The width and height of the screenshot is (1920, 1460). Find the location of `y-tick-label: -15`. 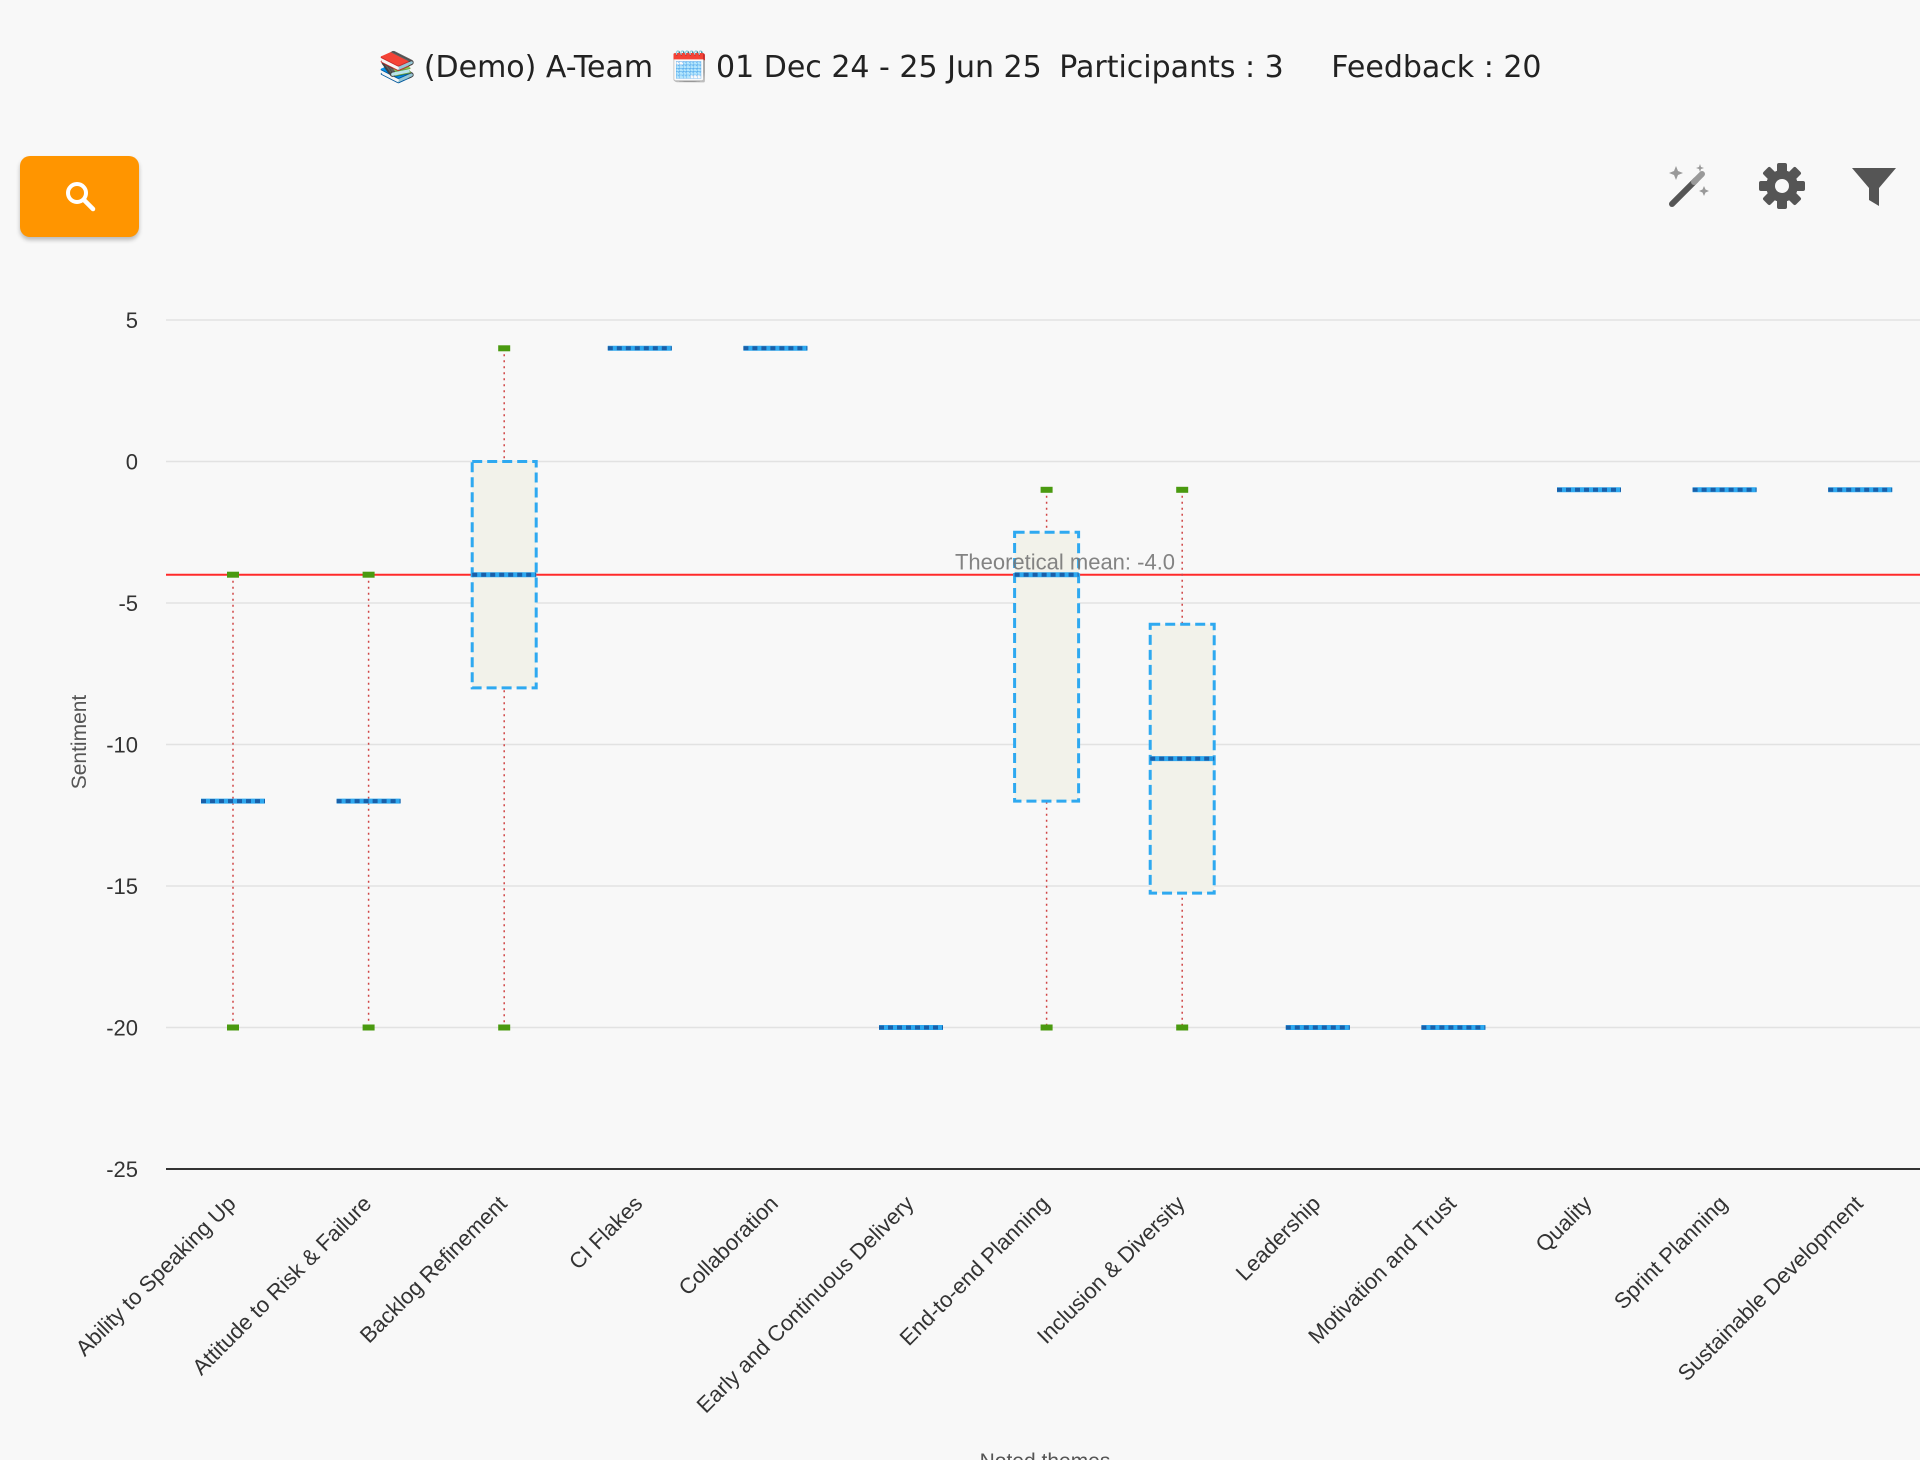

y-tick-label: -15 is located at coordinates (122, 886).